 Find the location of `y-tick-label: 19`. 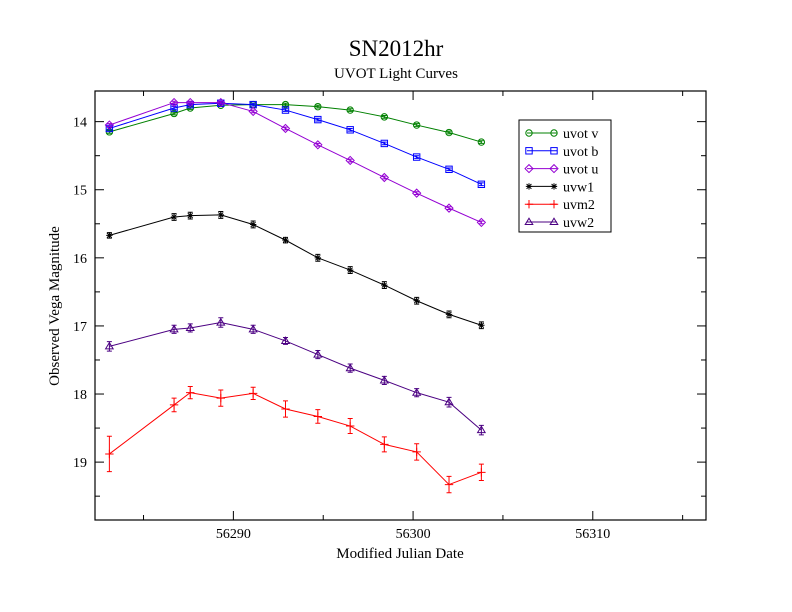

y-tick-label: 19 is located at coordinates (80, 463).